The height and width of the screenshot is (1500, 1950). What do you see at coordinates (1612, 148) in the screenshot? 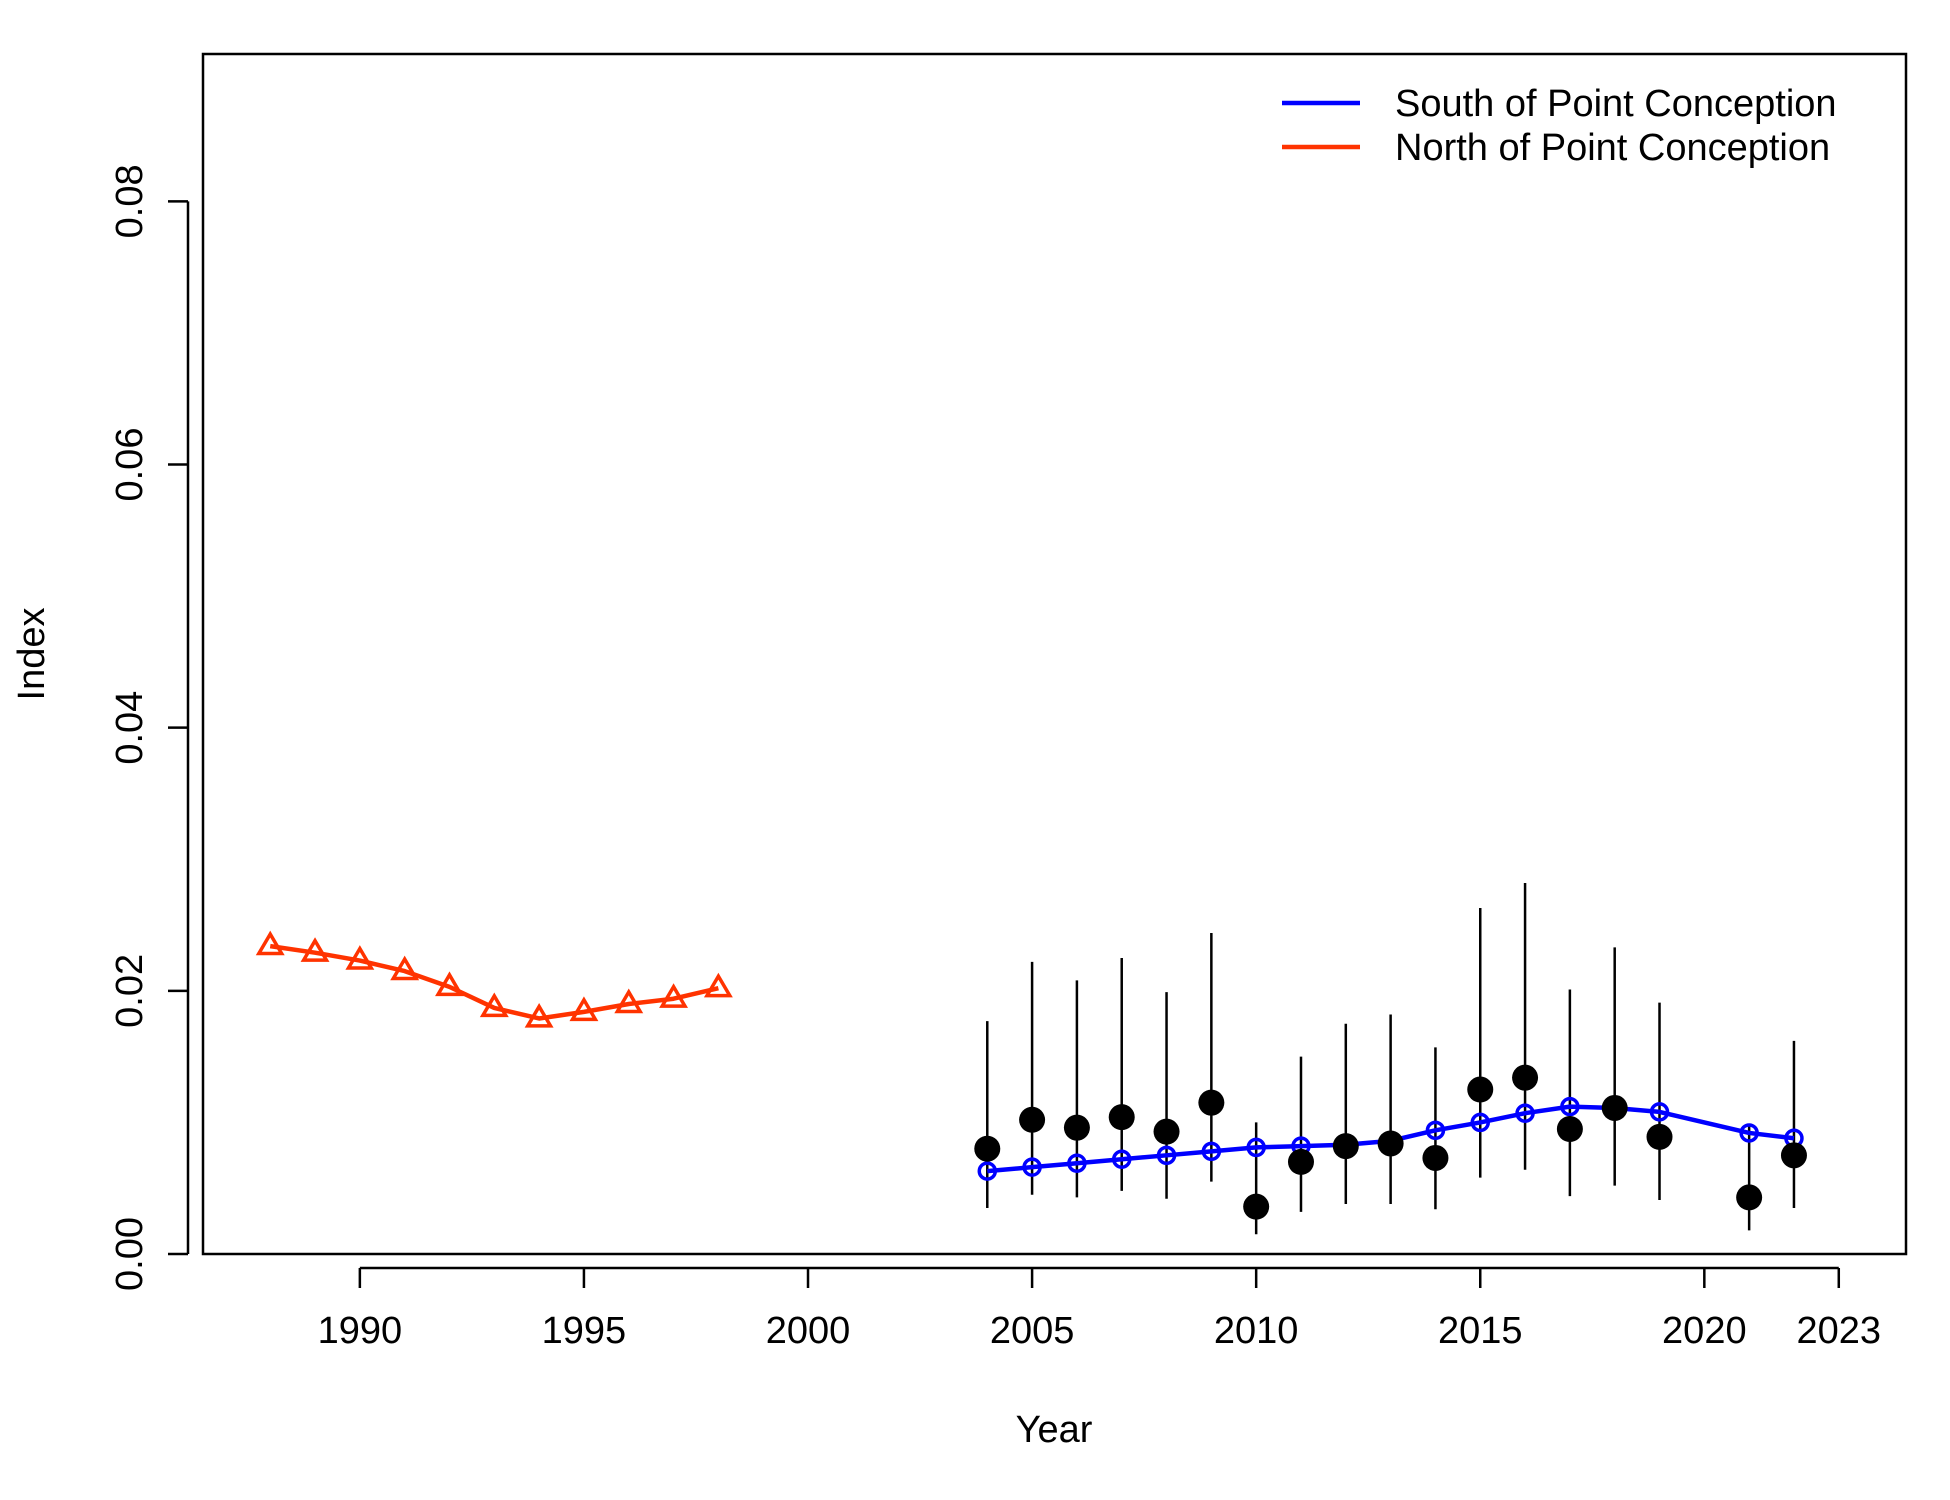
I see `legend-label-north: North of Point Conception` at bounding box center [1612, 148].